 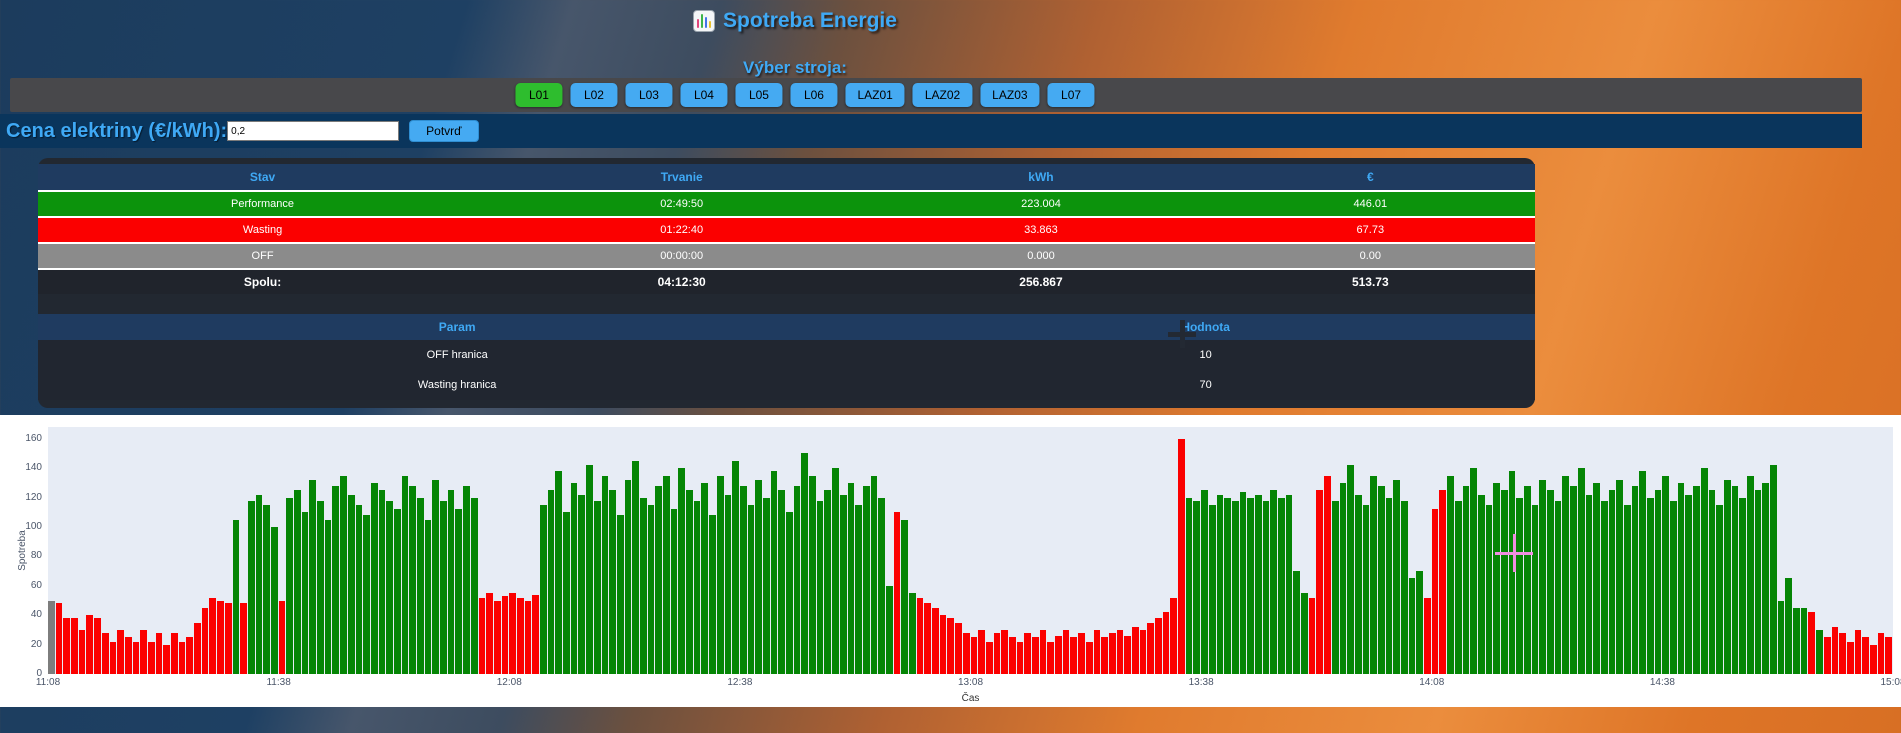 What do you see at coordinates (681, 282) in the screenshot?
I see `table-cell: 04:12:30` at bounding box center [681, 282].